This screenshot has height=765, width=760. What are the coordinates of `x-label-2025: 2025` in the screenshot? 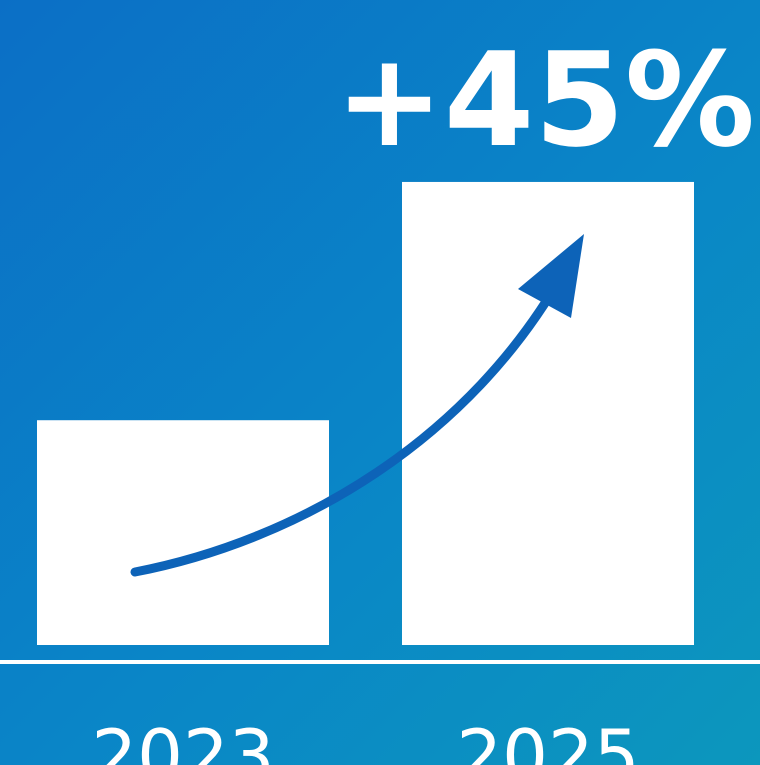 It's located at (547, 739).